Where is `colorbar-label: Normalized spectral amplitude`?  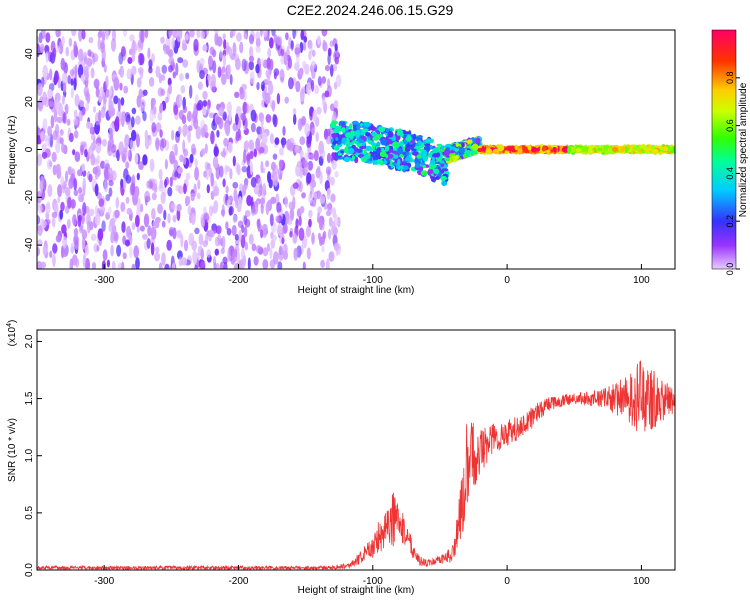 colorbar-label: Normalized spectral amplitude is located at coordinates (743, 149).